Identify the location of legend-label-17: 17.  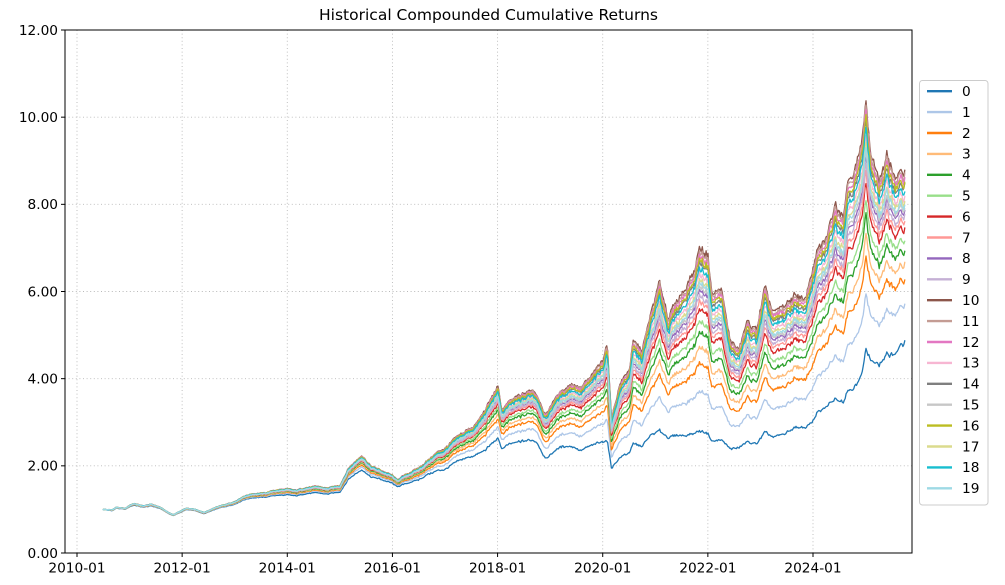
(970, 447).